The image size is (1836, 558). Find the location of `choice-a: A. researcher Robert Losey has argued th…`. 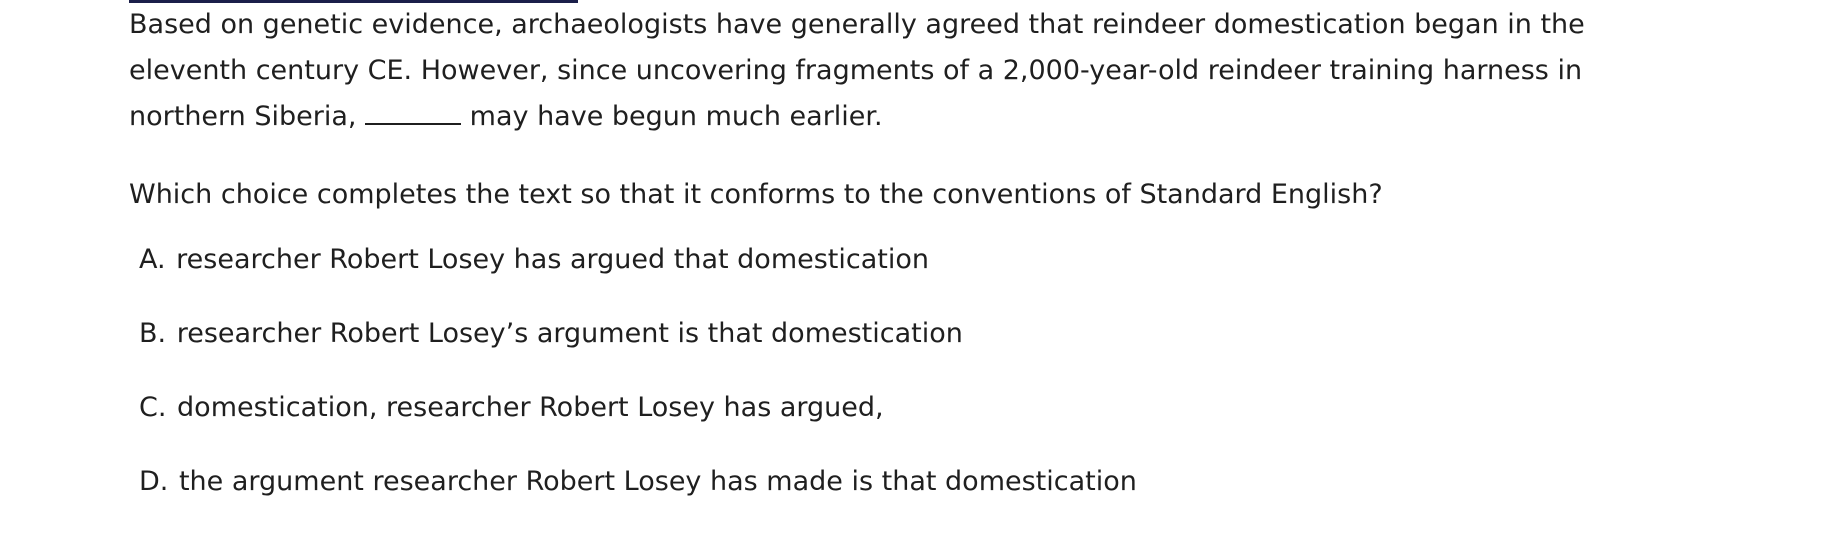

choice-a: A. researcher Robert Losey has argued th… is located at coordinates (638, 260).